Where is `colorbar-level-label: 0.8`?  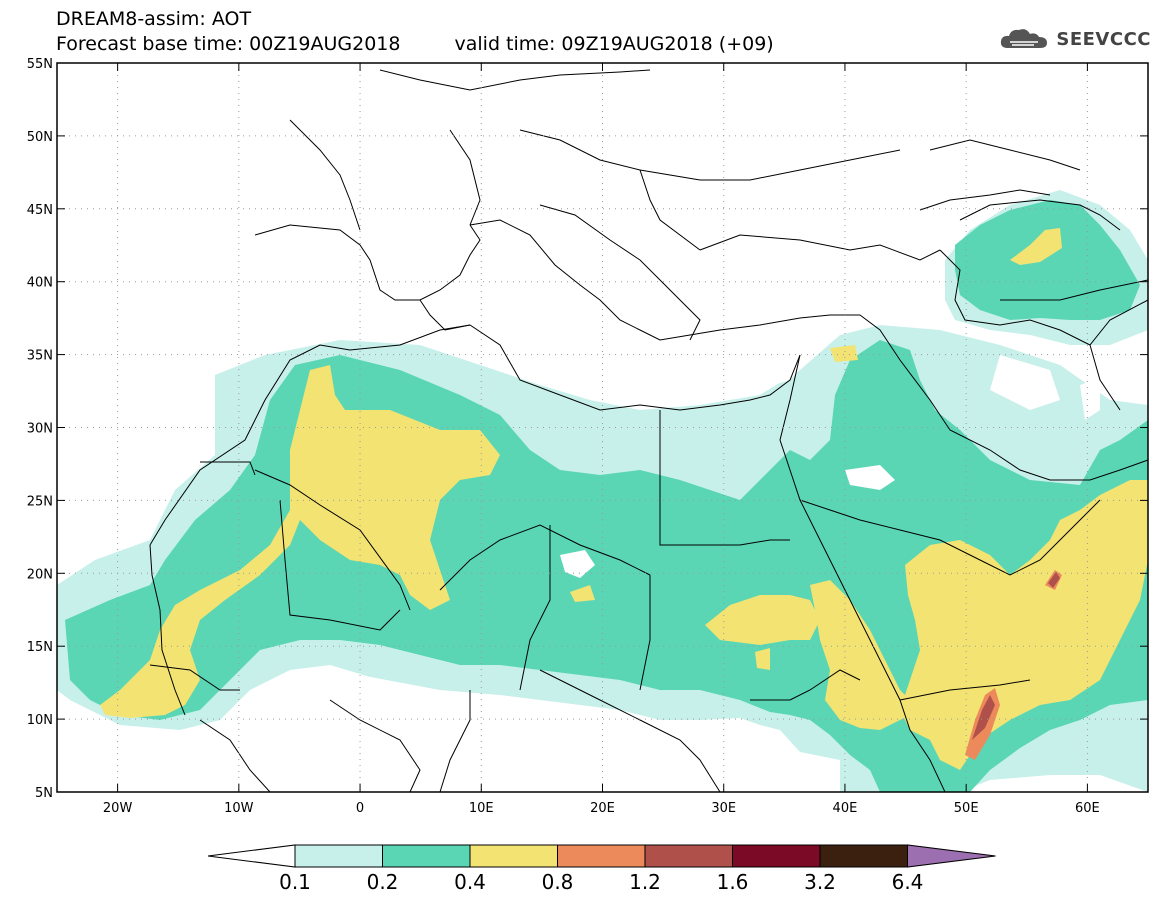 colorbar-level-label: 0.8 is located at coordinates (557, 882).